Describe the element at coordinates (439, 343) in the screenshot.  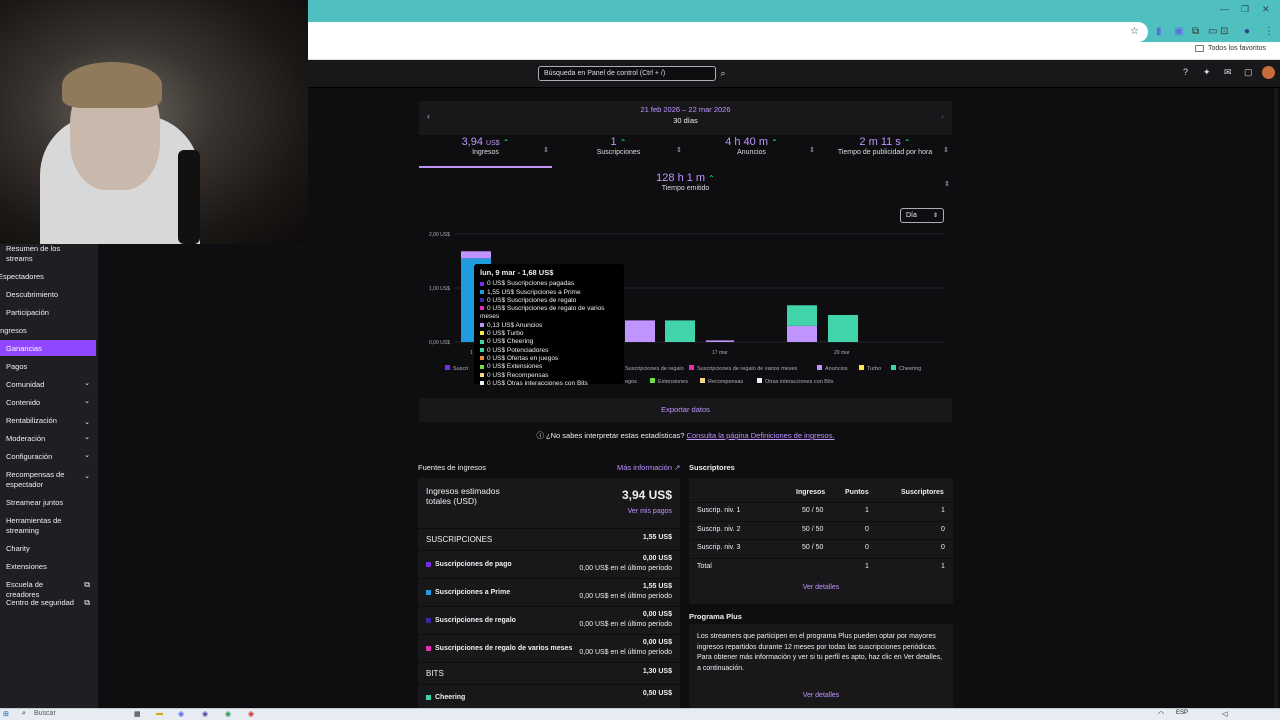
I see `y-tick-label: 0,00 US$` at that location.